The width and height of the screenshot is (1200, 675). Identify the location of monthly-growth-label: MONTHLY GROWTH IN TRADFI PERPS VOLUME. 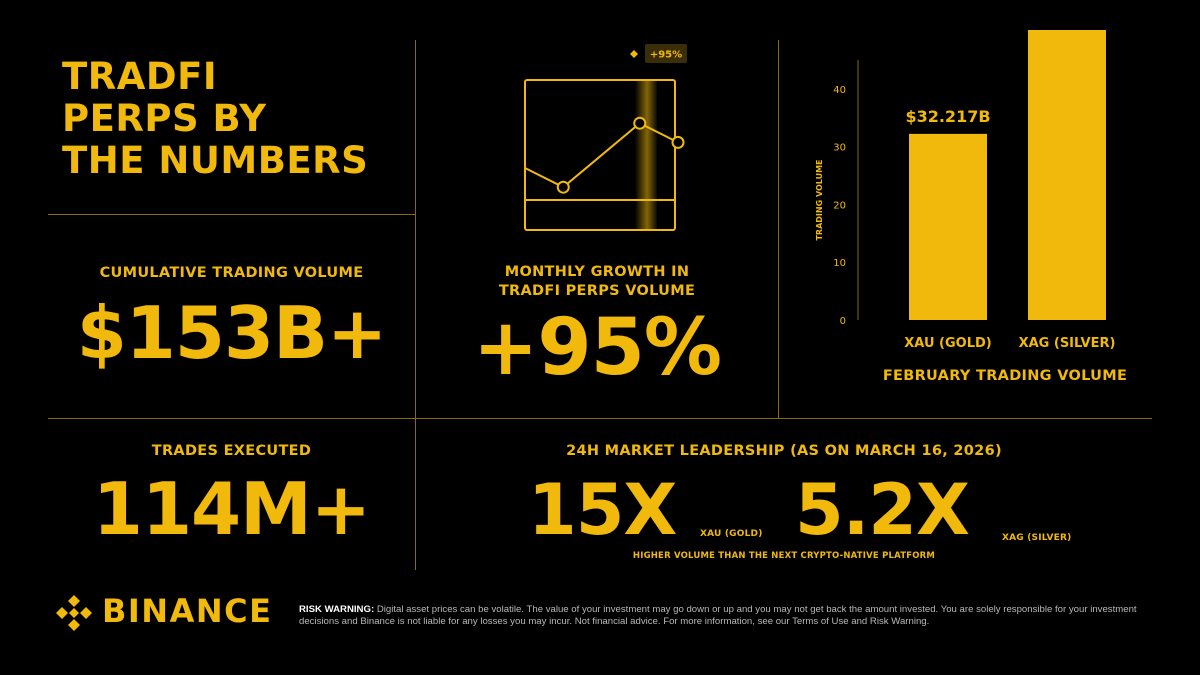
(597, 282).